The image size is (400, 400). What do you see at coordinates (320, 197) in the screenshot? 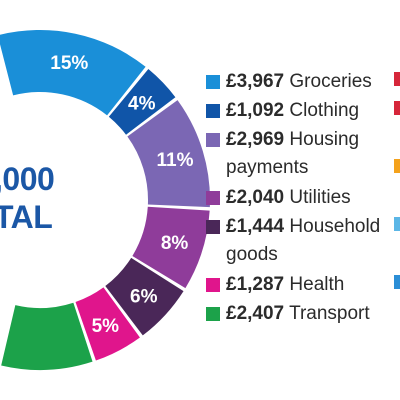
I see `legend-label-utilities: Utilities` at bounding box center [320, 197].